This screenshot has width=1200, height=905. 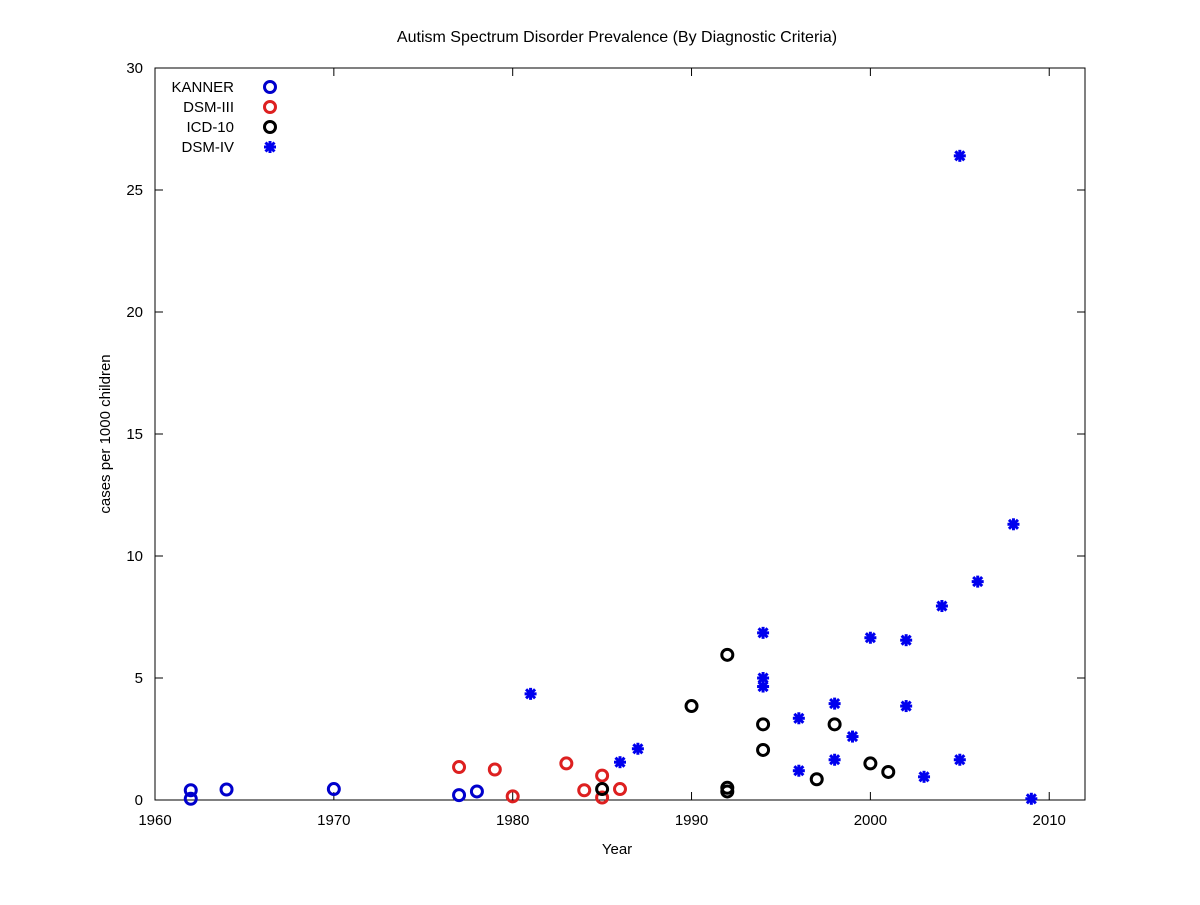 I want to click on x-tick-label: 1960, so click(x=154, y=820).